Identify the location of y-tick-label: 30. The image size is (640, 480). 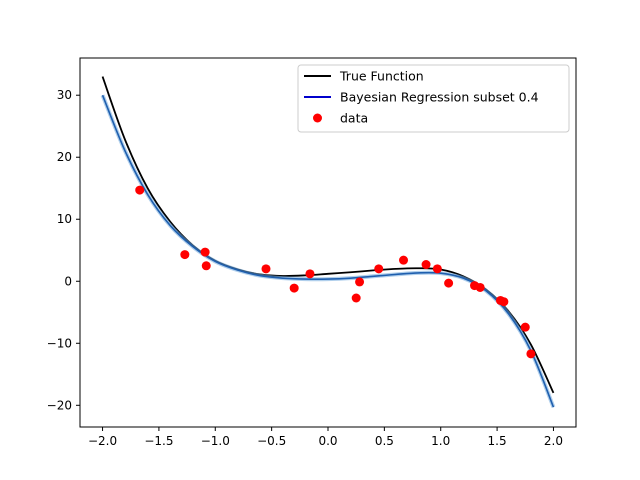
(64, 95).